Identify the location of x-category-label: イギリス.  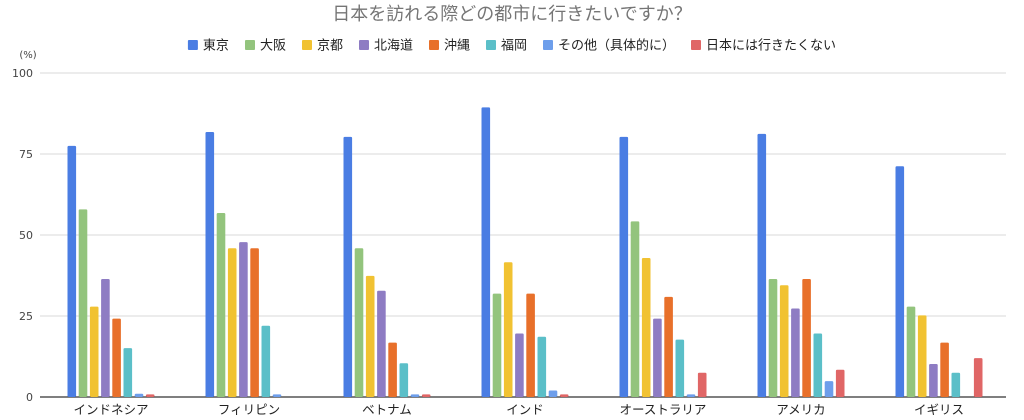
(939, 409).